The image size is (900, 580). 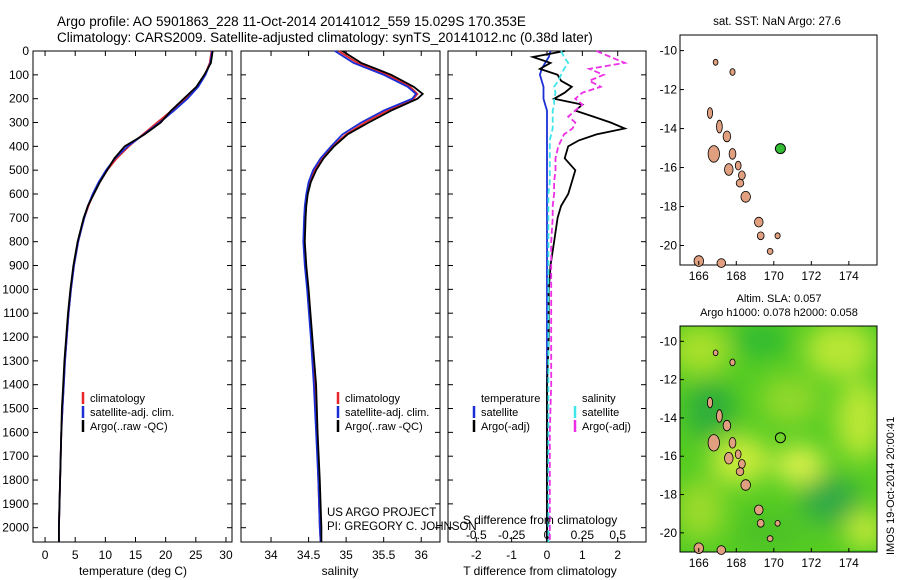 What do you see at coordinates (226, 555) in the screenshot?
I see `x-tick-label: 30` at bounding box center [226, 555].